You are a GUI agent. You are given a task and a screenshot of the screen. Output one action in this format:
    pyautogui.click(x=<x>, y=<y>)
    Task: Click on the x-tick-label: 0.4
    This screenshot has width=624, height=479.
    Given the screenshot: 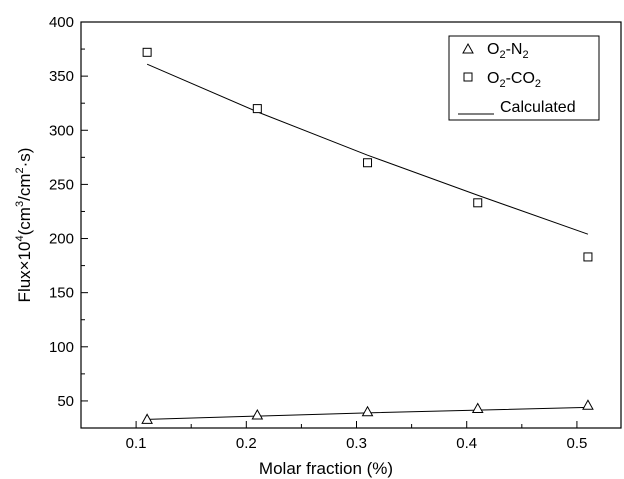 What is the action you would take?
    pyautogui.click(x=466, y=443)
    